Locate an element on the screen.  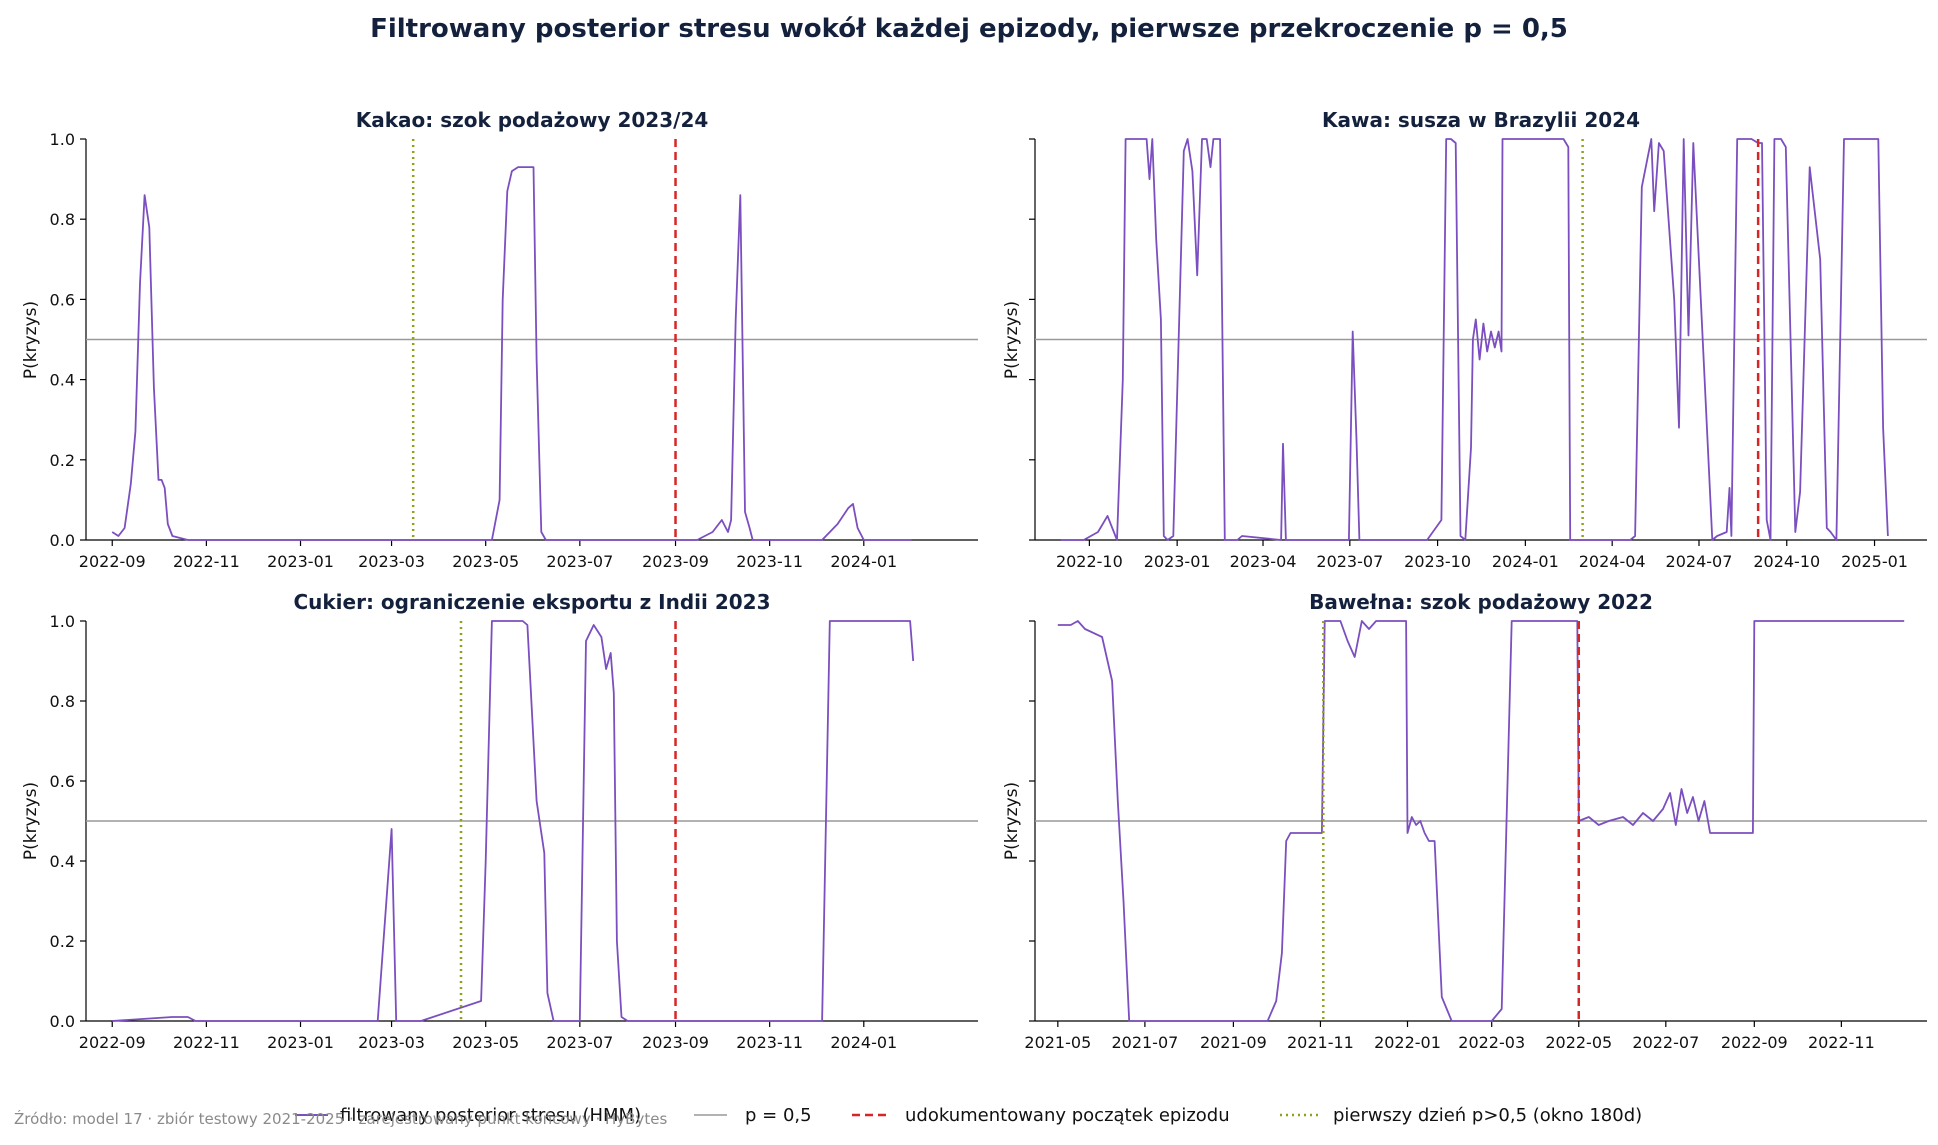
legend-label-threshold: p = 0,5 is located at coordinates (778, 1115).